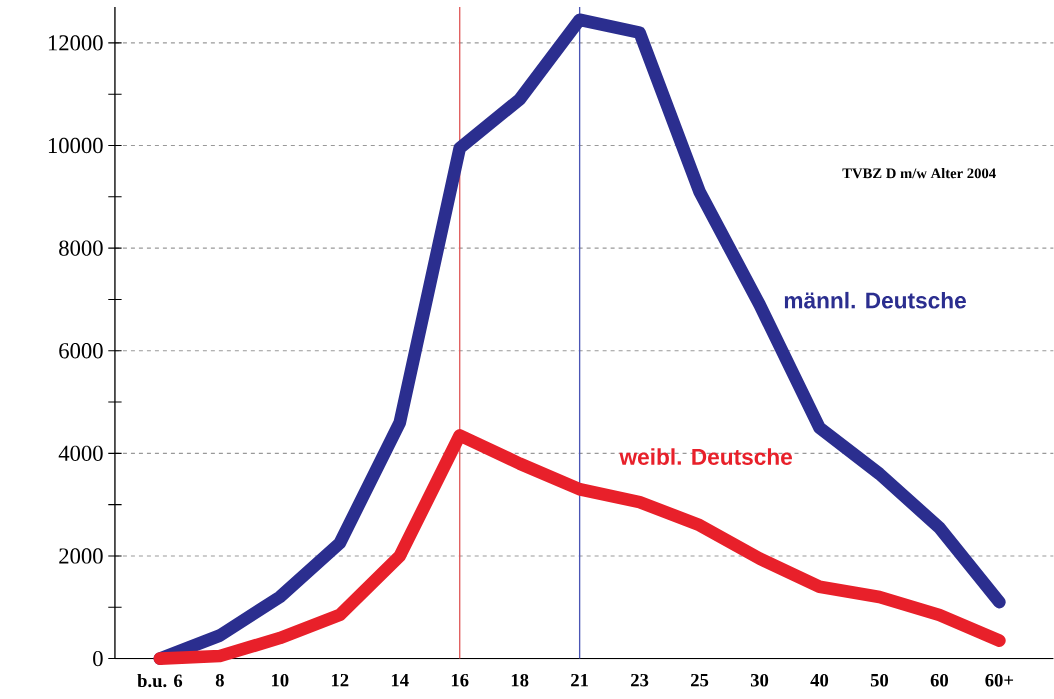 The height and width of the screenshot is (699, 1054). Describe the element at coordinates (706, 457) in the screenshot. I see `series-label: weibl. Deutsche` at that location.